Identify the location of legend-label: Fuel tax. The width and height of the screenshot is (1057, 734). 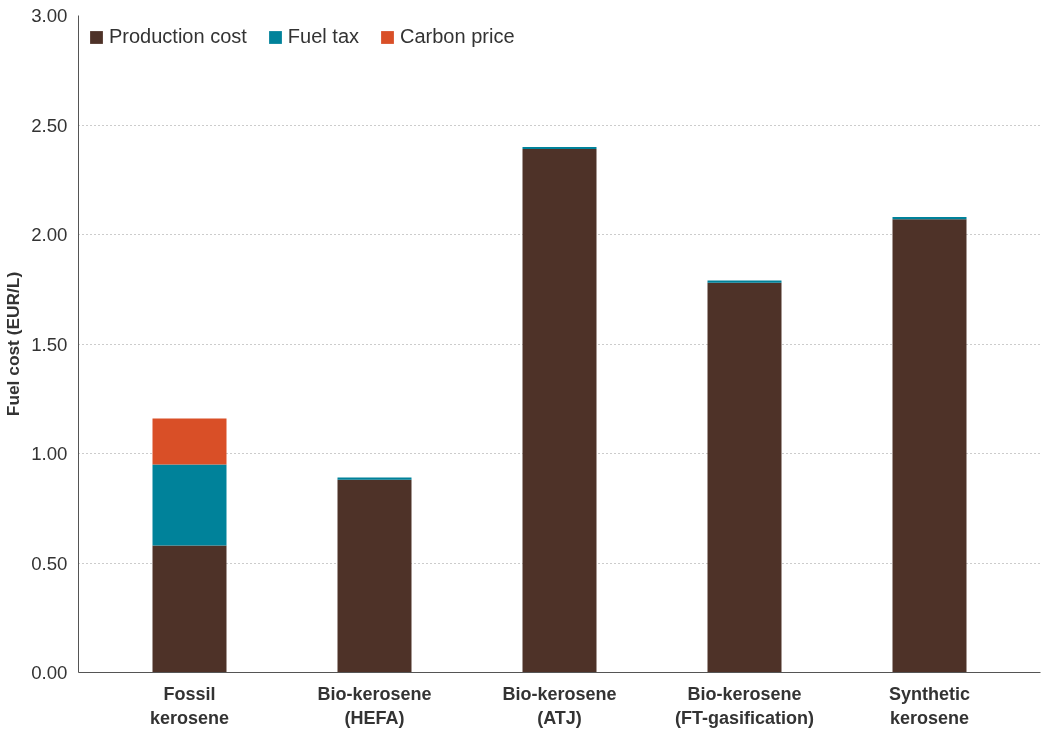
(323, 36).